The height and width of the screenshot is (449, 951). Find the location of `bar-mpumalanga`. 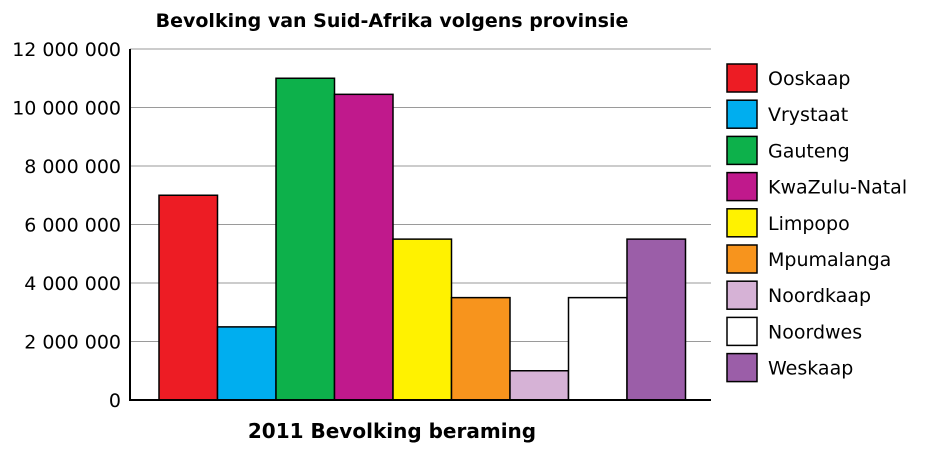

bar-mpumalanga is located at coordinates (480, 348).